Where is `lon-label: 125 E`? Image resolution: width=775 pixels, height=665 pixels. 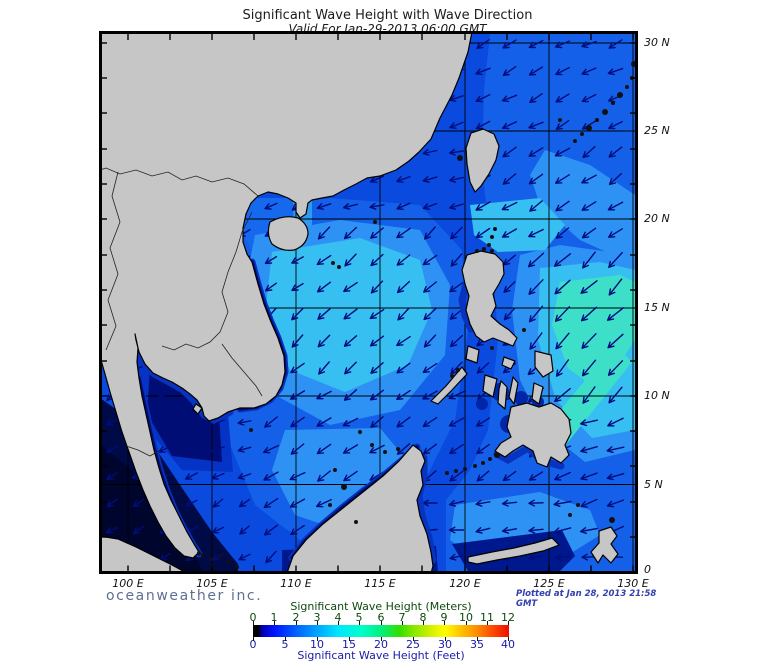 lon-label: 125 E is located at coordinates (549, 583).